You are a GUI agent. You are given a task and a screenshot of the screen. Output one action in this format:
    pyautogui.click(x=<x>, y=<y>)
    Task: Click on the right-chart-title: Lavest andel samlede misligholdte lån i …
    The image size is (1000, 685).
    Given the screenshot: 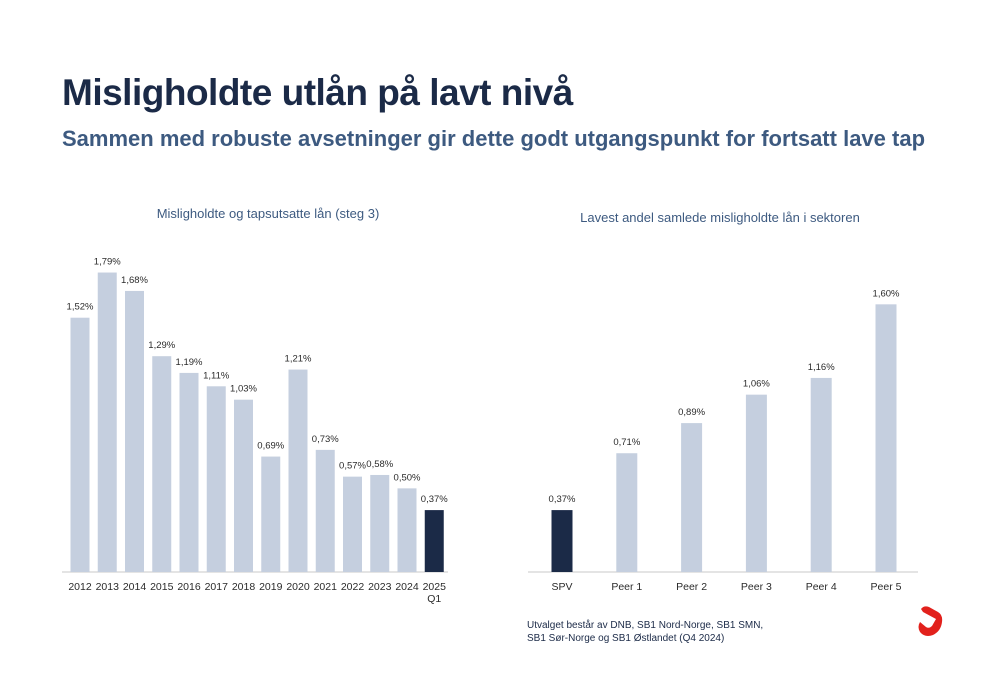 What is the action you would take?
    pyautogui.click(x=720, y=217)
    